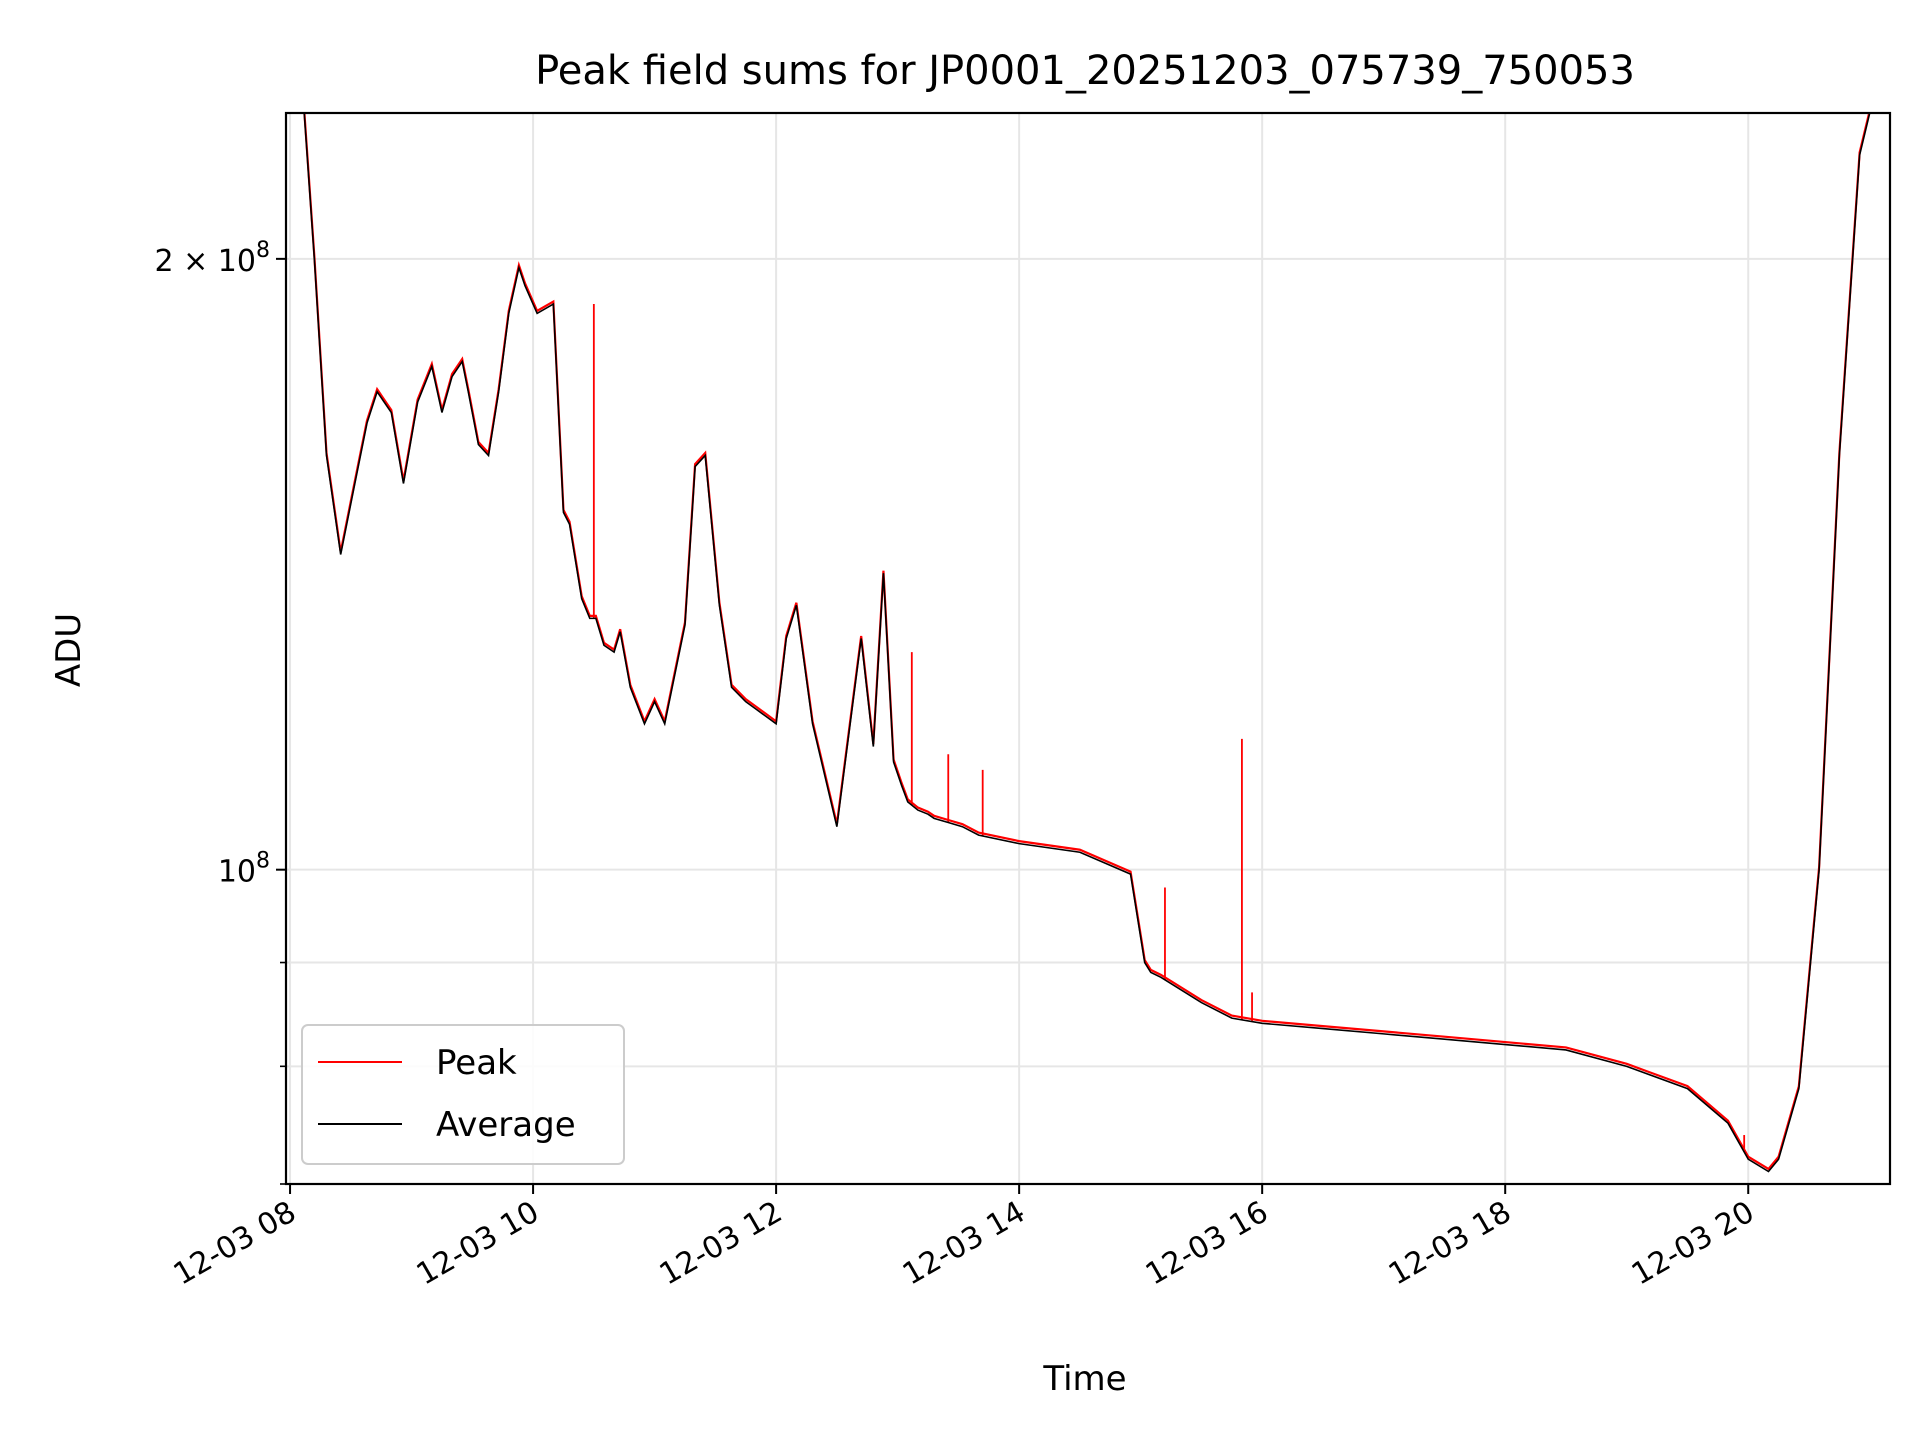 This screenshot has height=1444, width=1920. What do you see at coordinates (69, 650) in the screenshot?
I see `y-axis-label: ADU` at bounding box center [69, 650].